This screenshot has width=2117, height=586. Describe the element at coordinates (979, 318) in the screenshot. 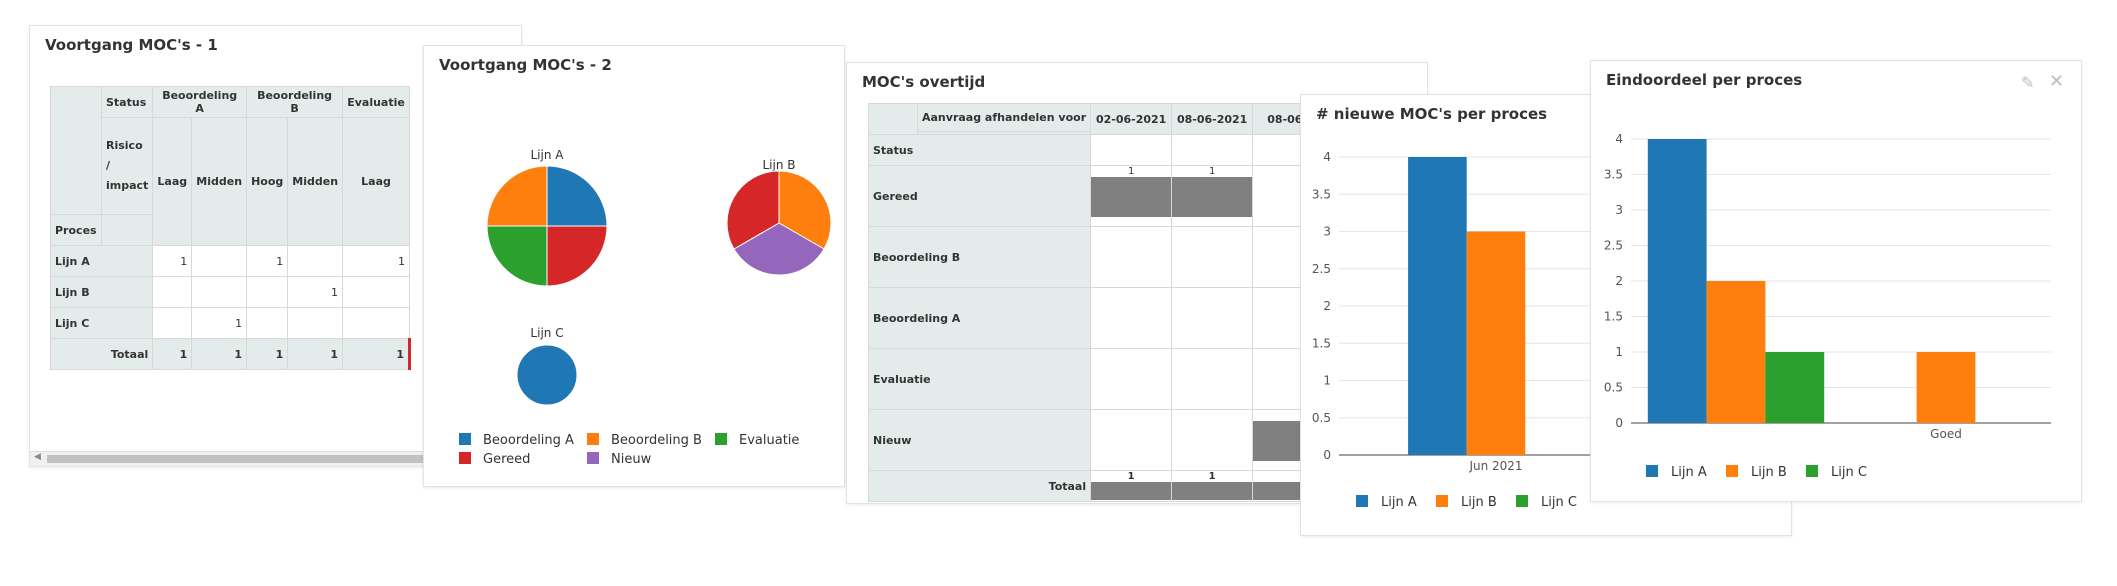

I see `row-label: Beoordeling A` at that location.